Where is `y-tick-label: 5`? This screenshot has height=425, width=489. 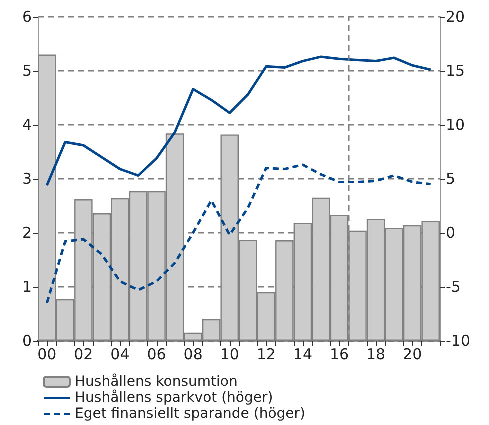 y-tick-label: 5 is located at coordinates (27, 71).